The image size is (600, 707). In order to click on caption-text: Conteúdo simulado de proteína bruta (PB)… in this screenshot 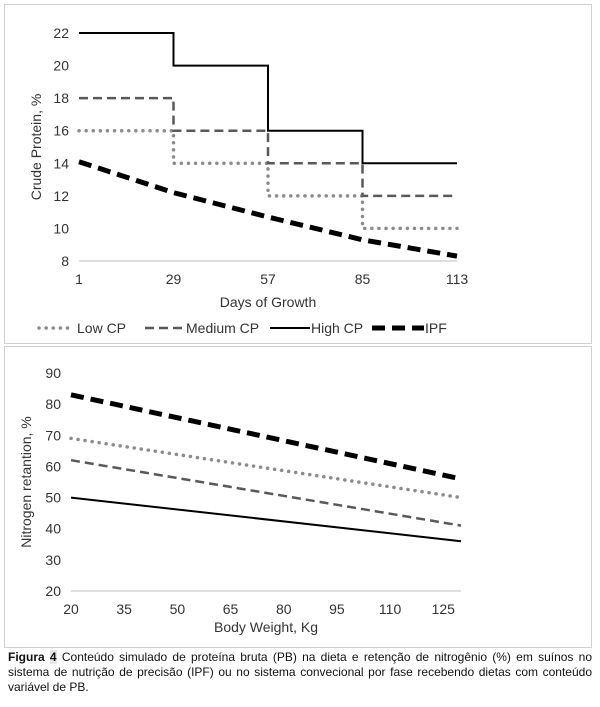, I will do `click(300, 672)`.